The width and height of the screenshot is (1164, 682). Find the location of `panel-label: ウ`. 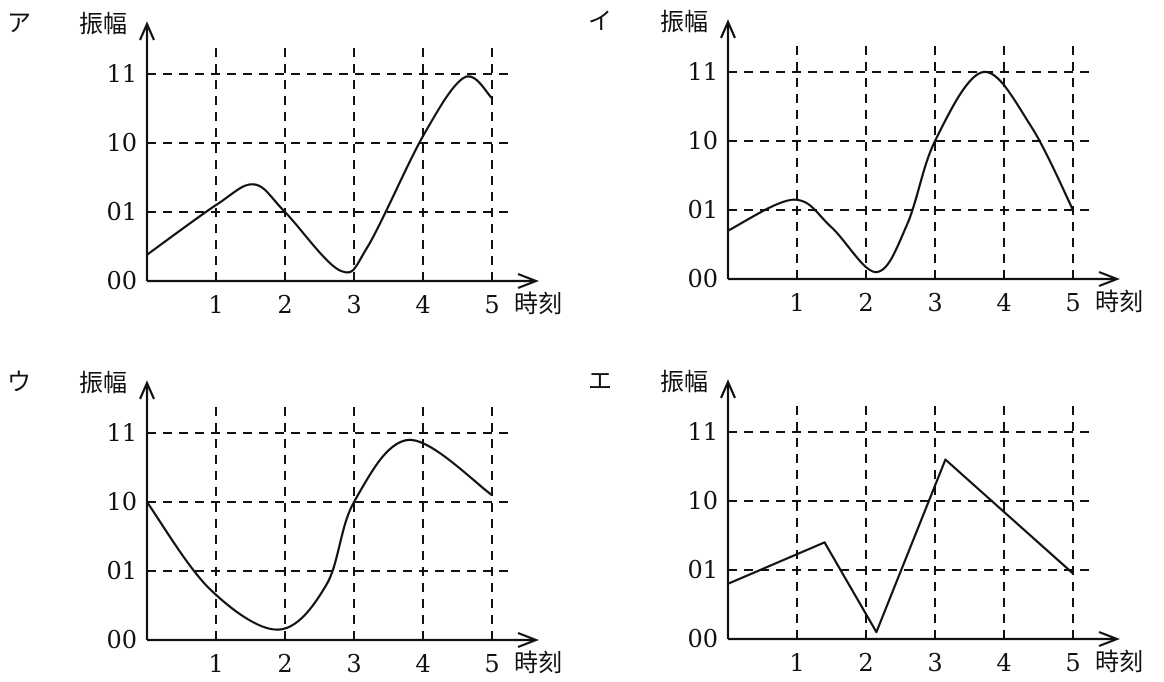

panel-label: ウ is located at coordinates (19, 382).